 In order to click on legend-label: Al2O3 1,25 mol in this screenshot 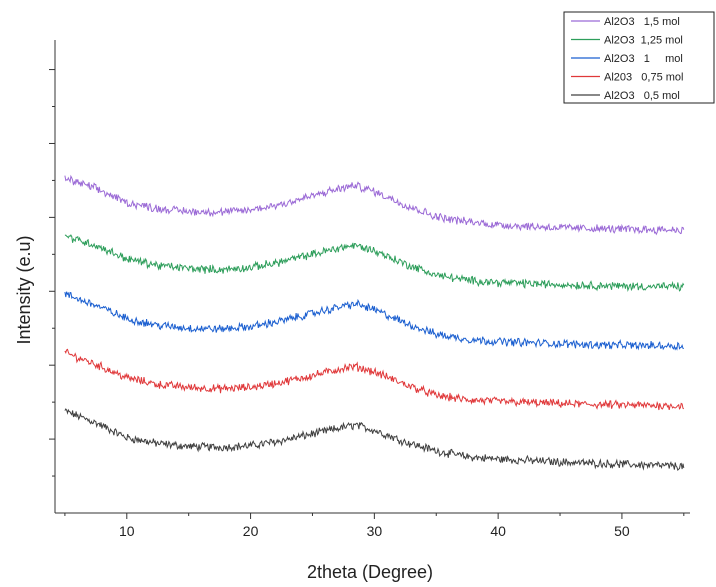, I will do `click(643, 41)`.